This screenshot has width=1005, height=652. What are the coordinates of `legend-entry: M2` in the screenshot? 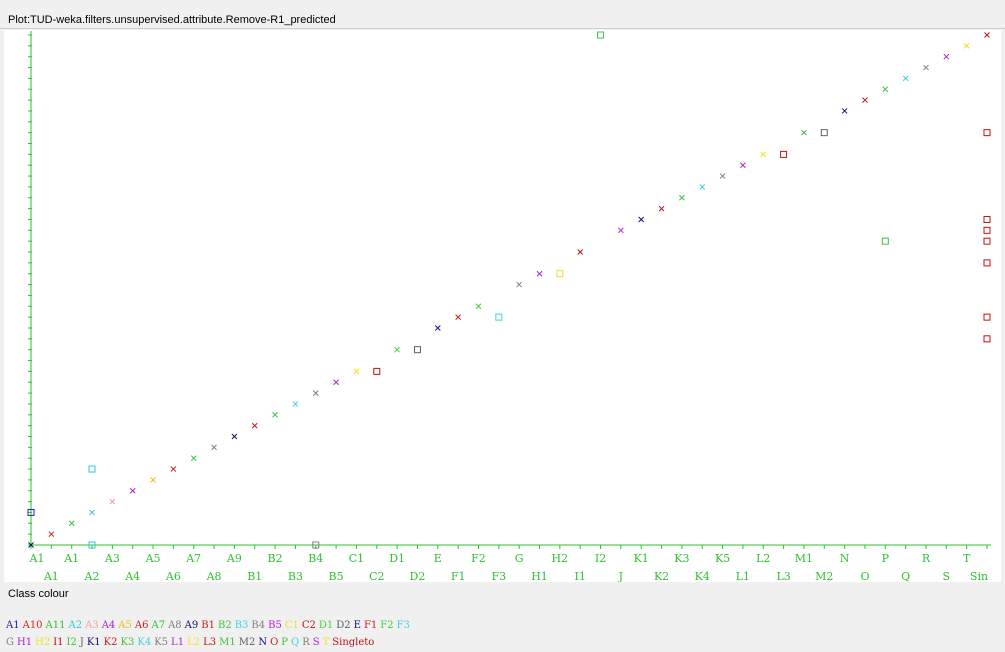 It's located at (247, 642).